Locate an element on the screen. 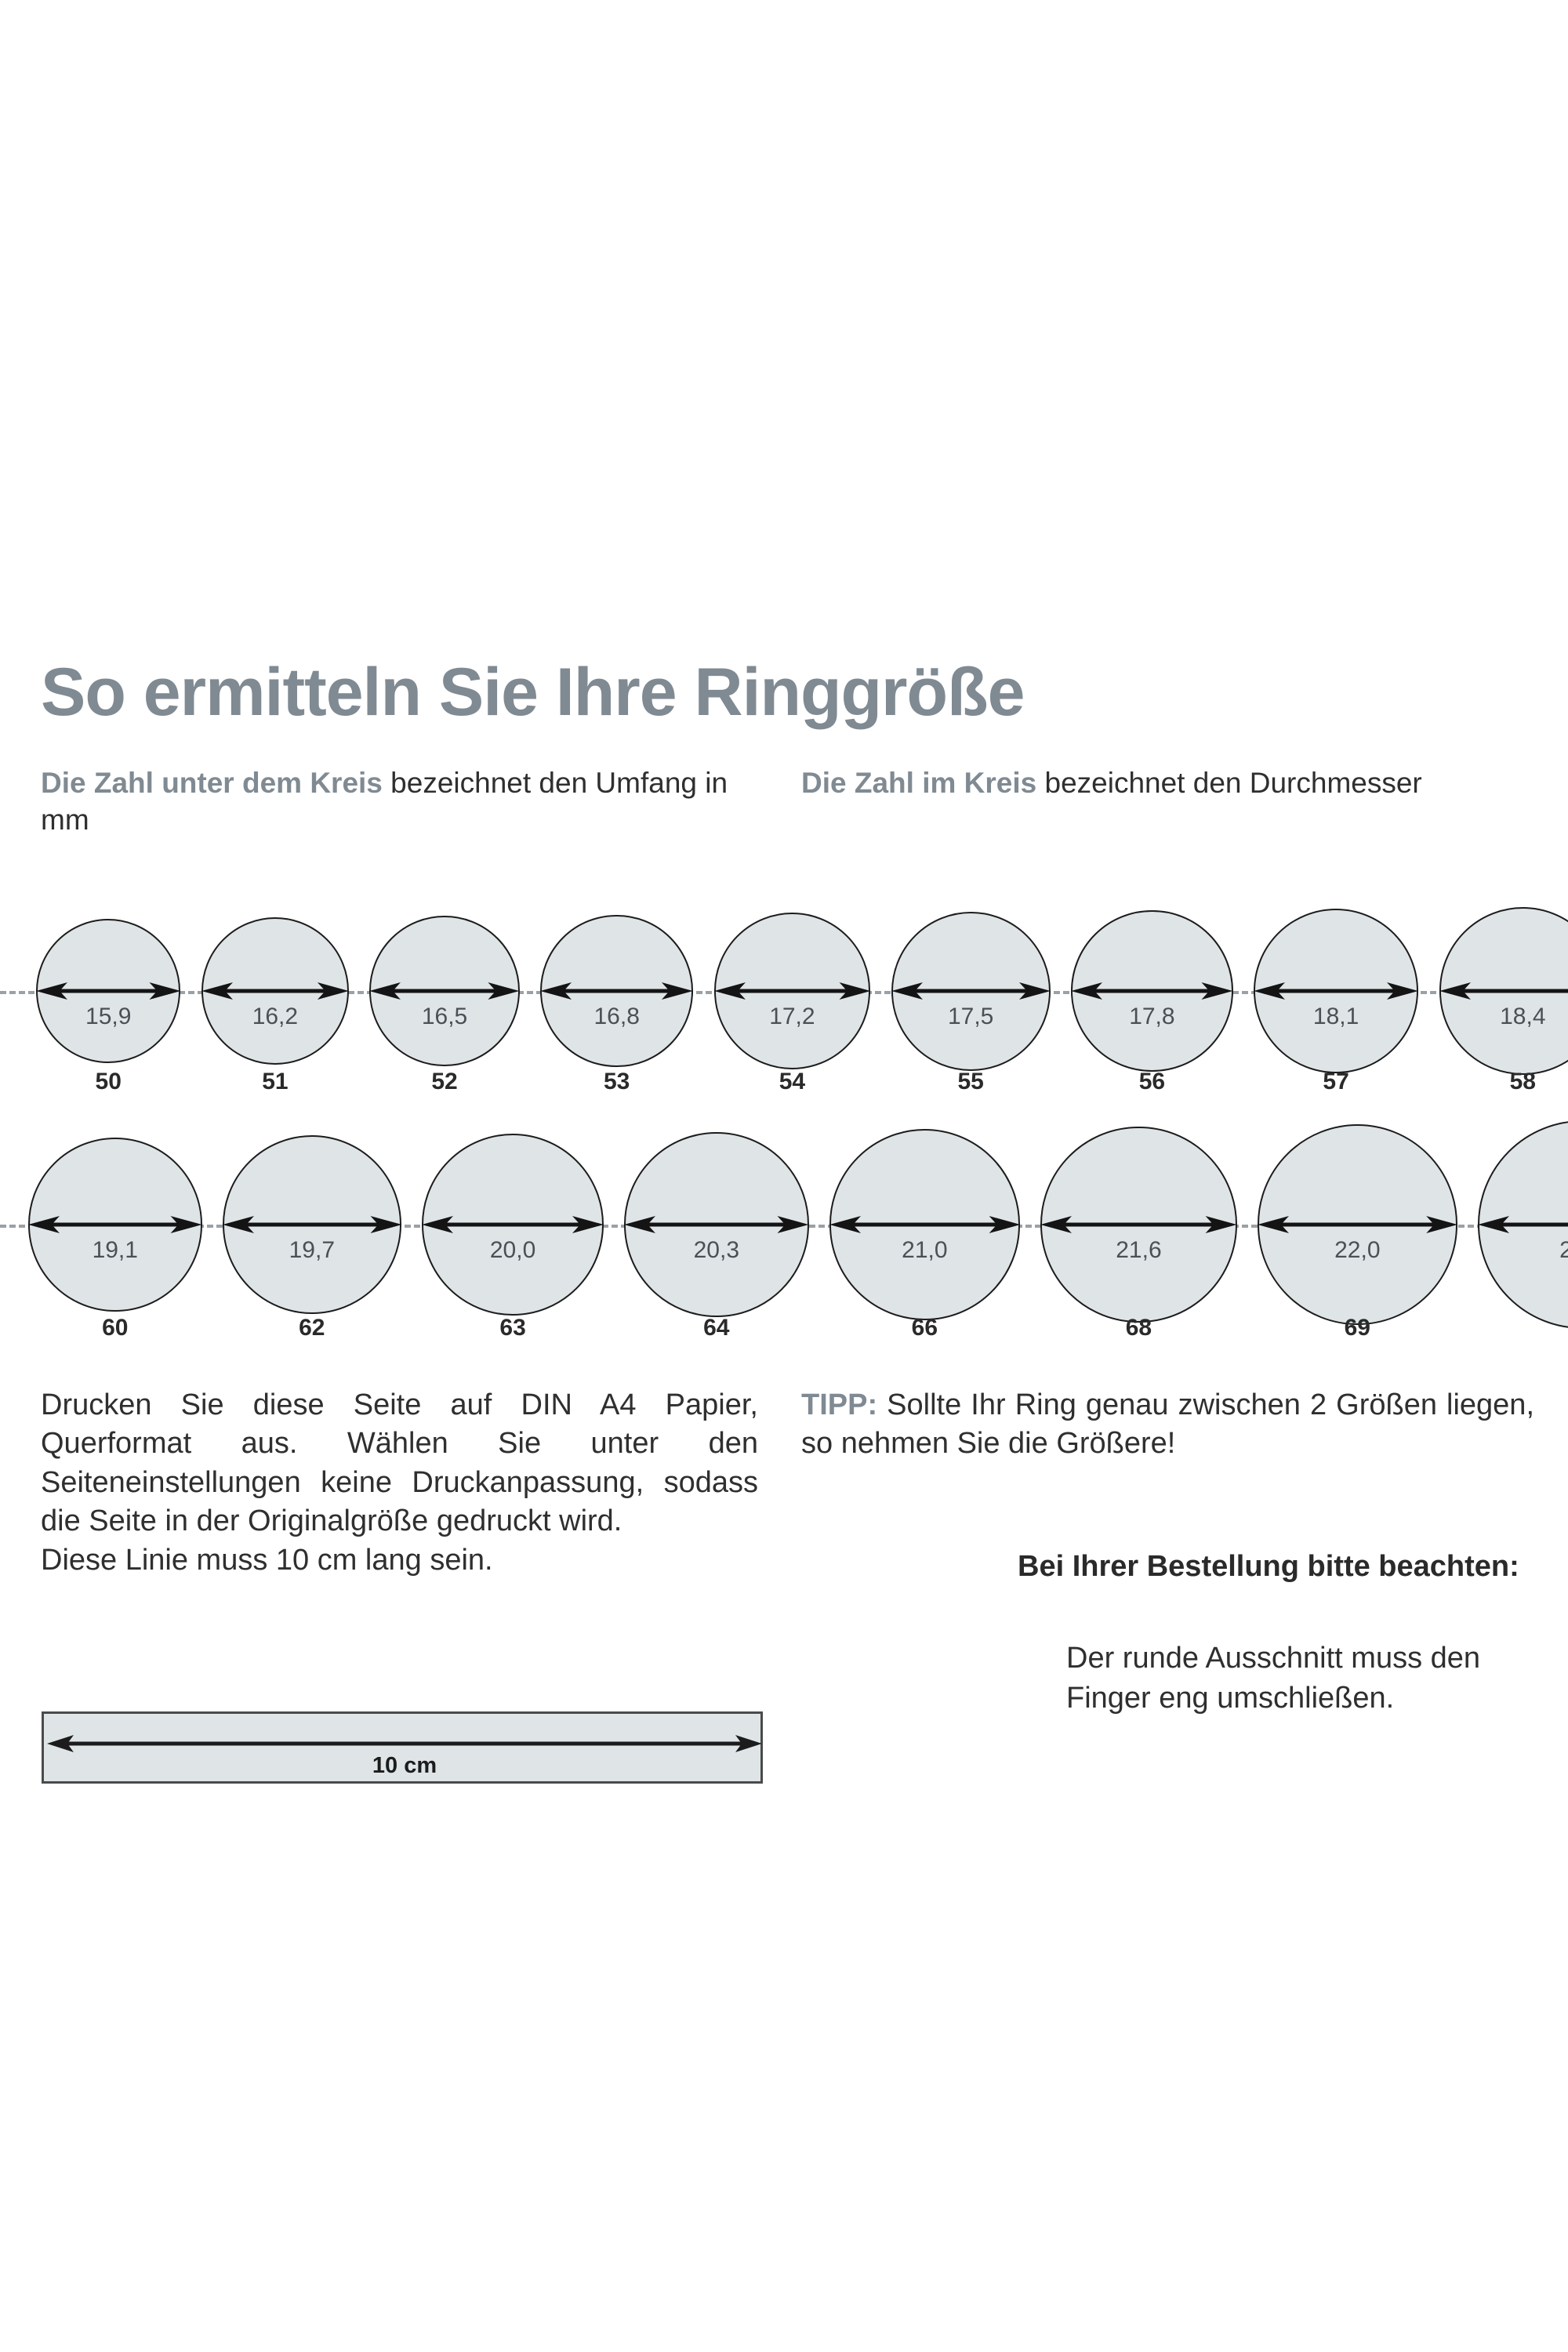  ring-size-label: 64 is located at coordinates (716, 1328).